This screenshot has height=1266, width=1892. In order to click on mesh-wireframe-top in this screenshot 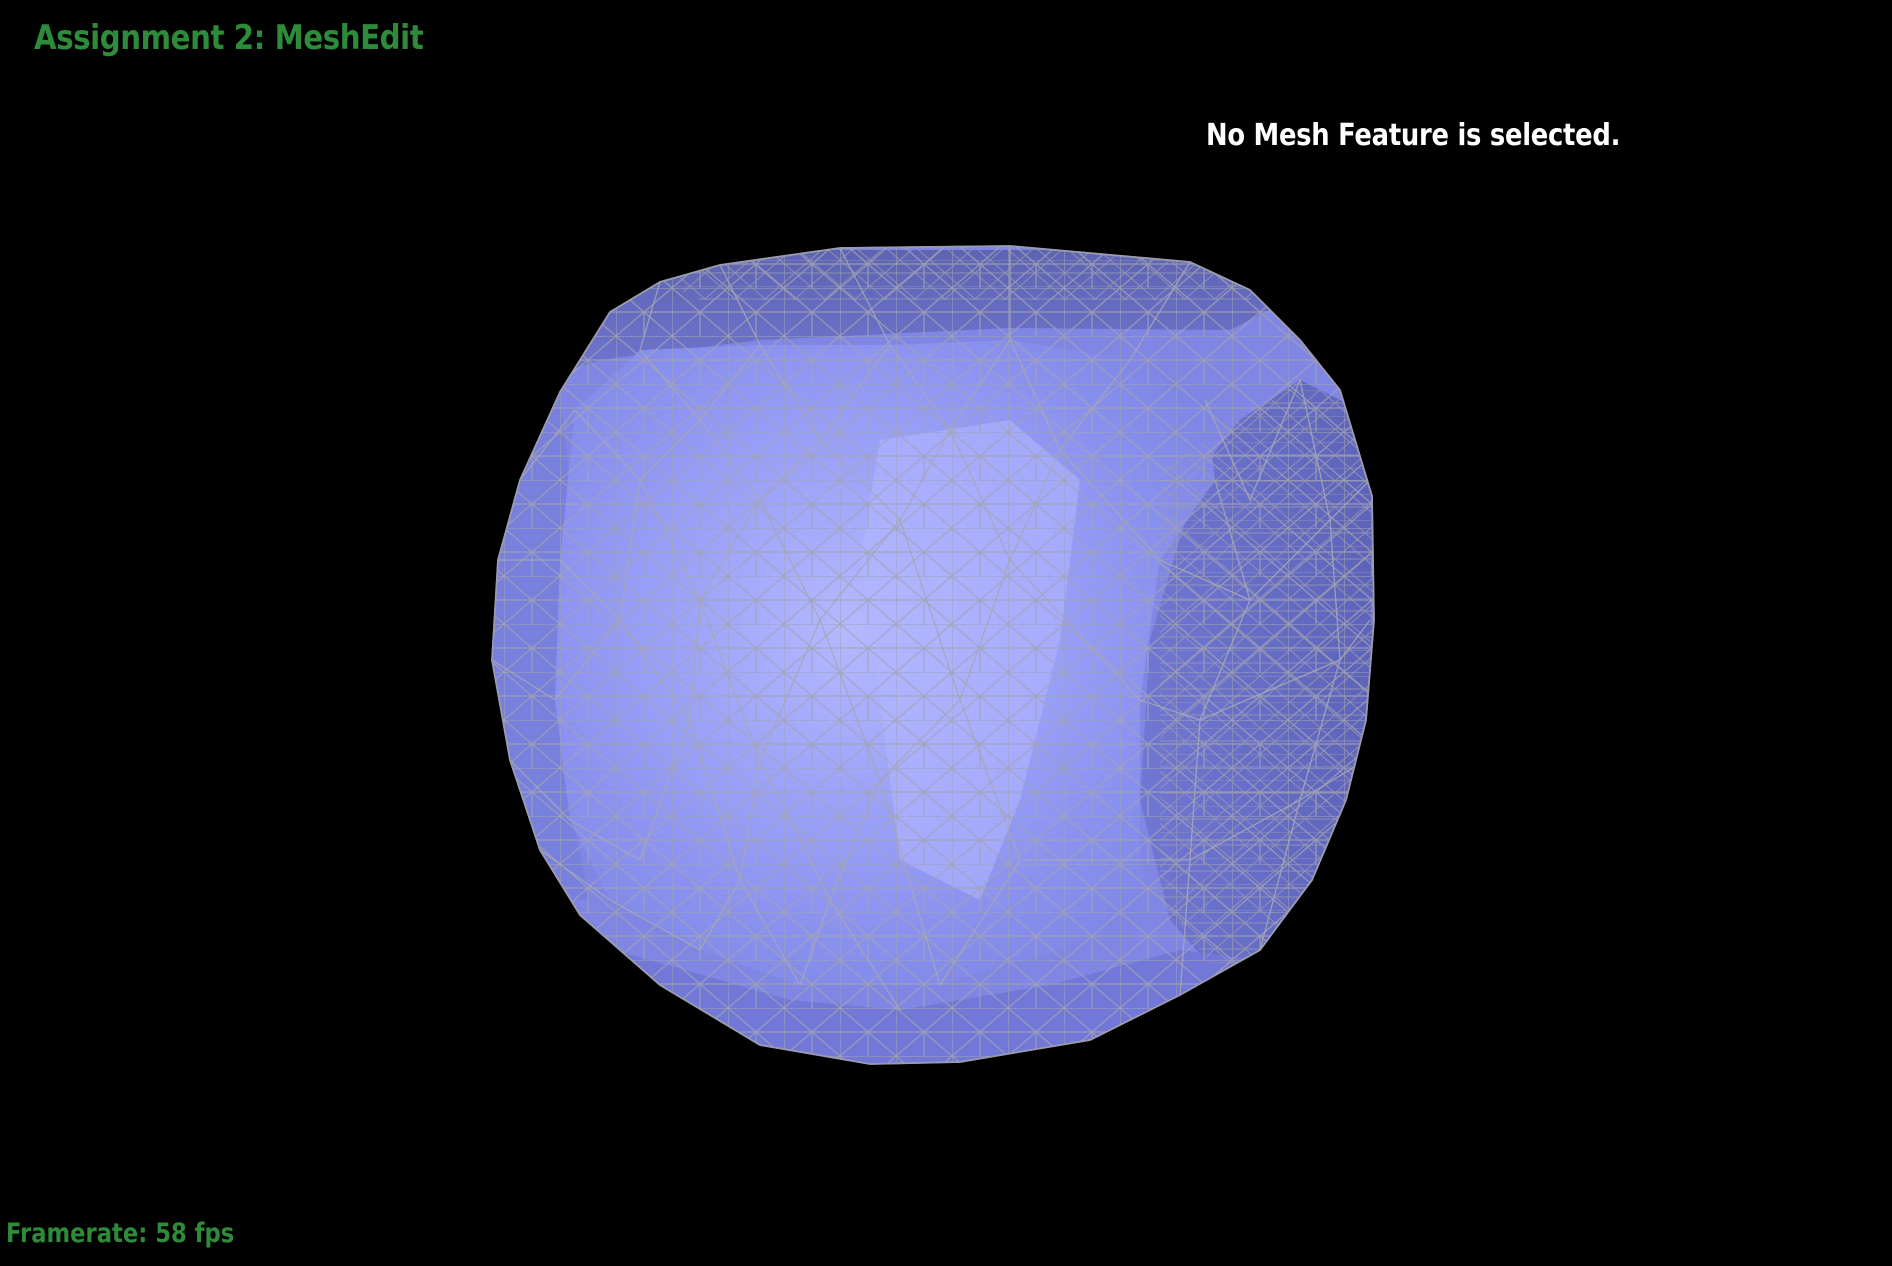, I will do `click(945, 275)`.